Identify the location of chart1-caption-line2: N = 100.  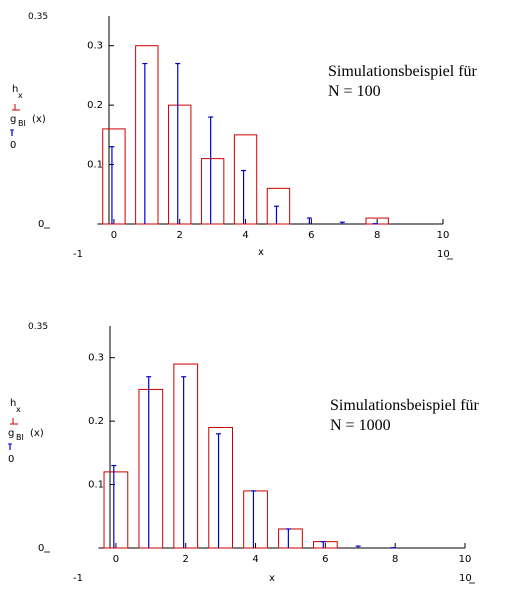
(354, 91).